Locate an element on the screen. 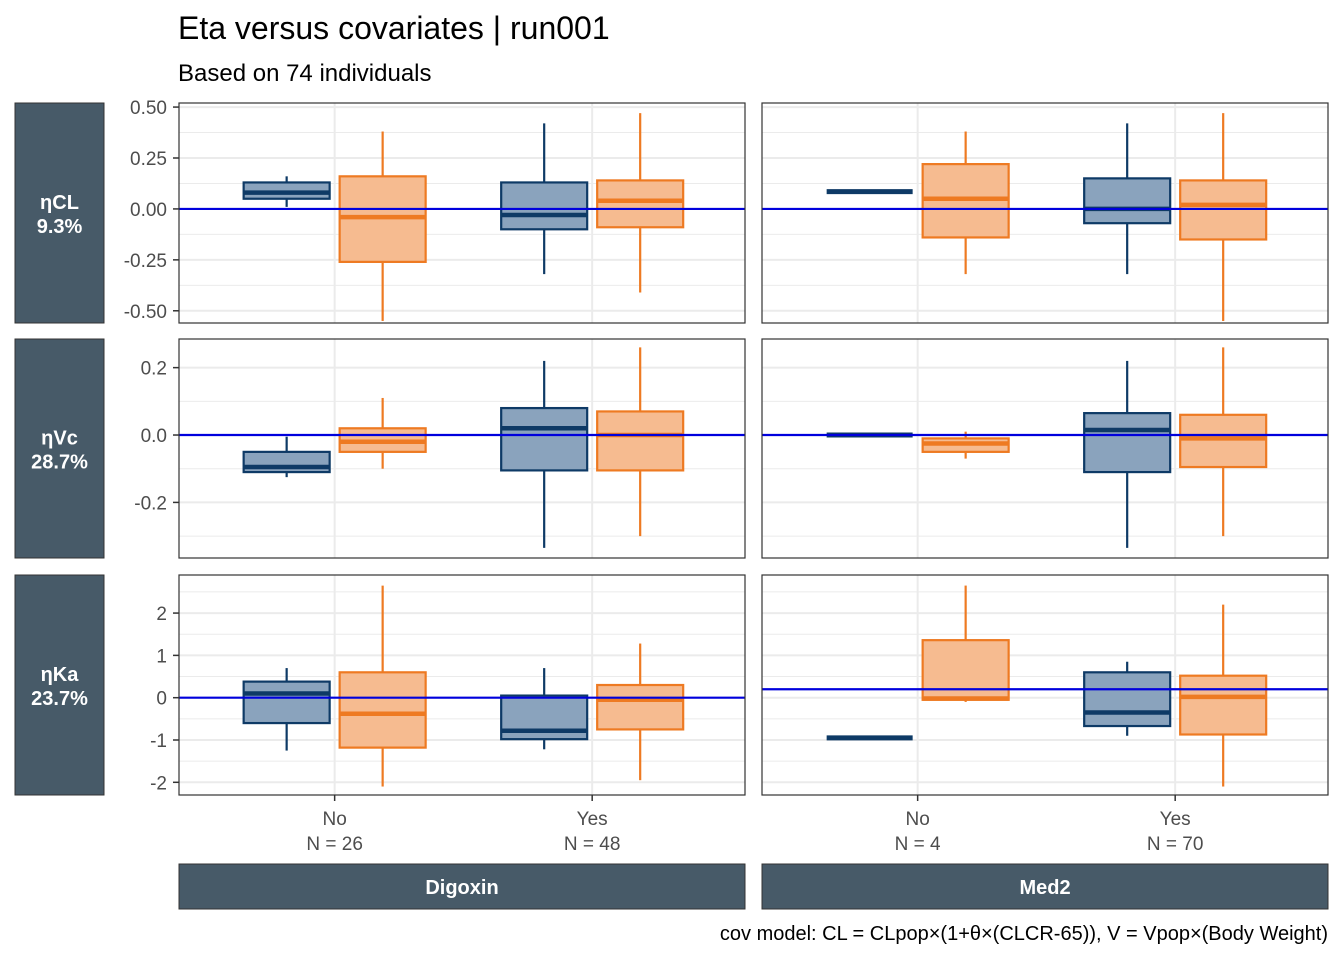 This screenshot has width=1344, height=960. y-axis-row-1: 0.2 0.0 -0.2 is located at coordinates (156, 436).